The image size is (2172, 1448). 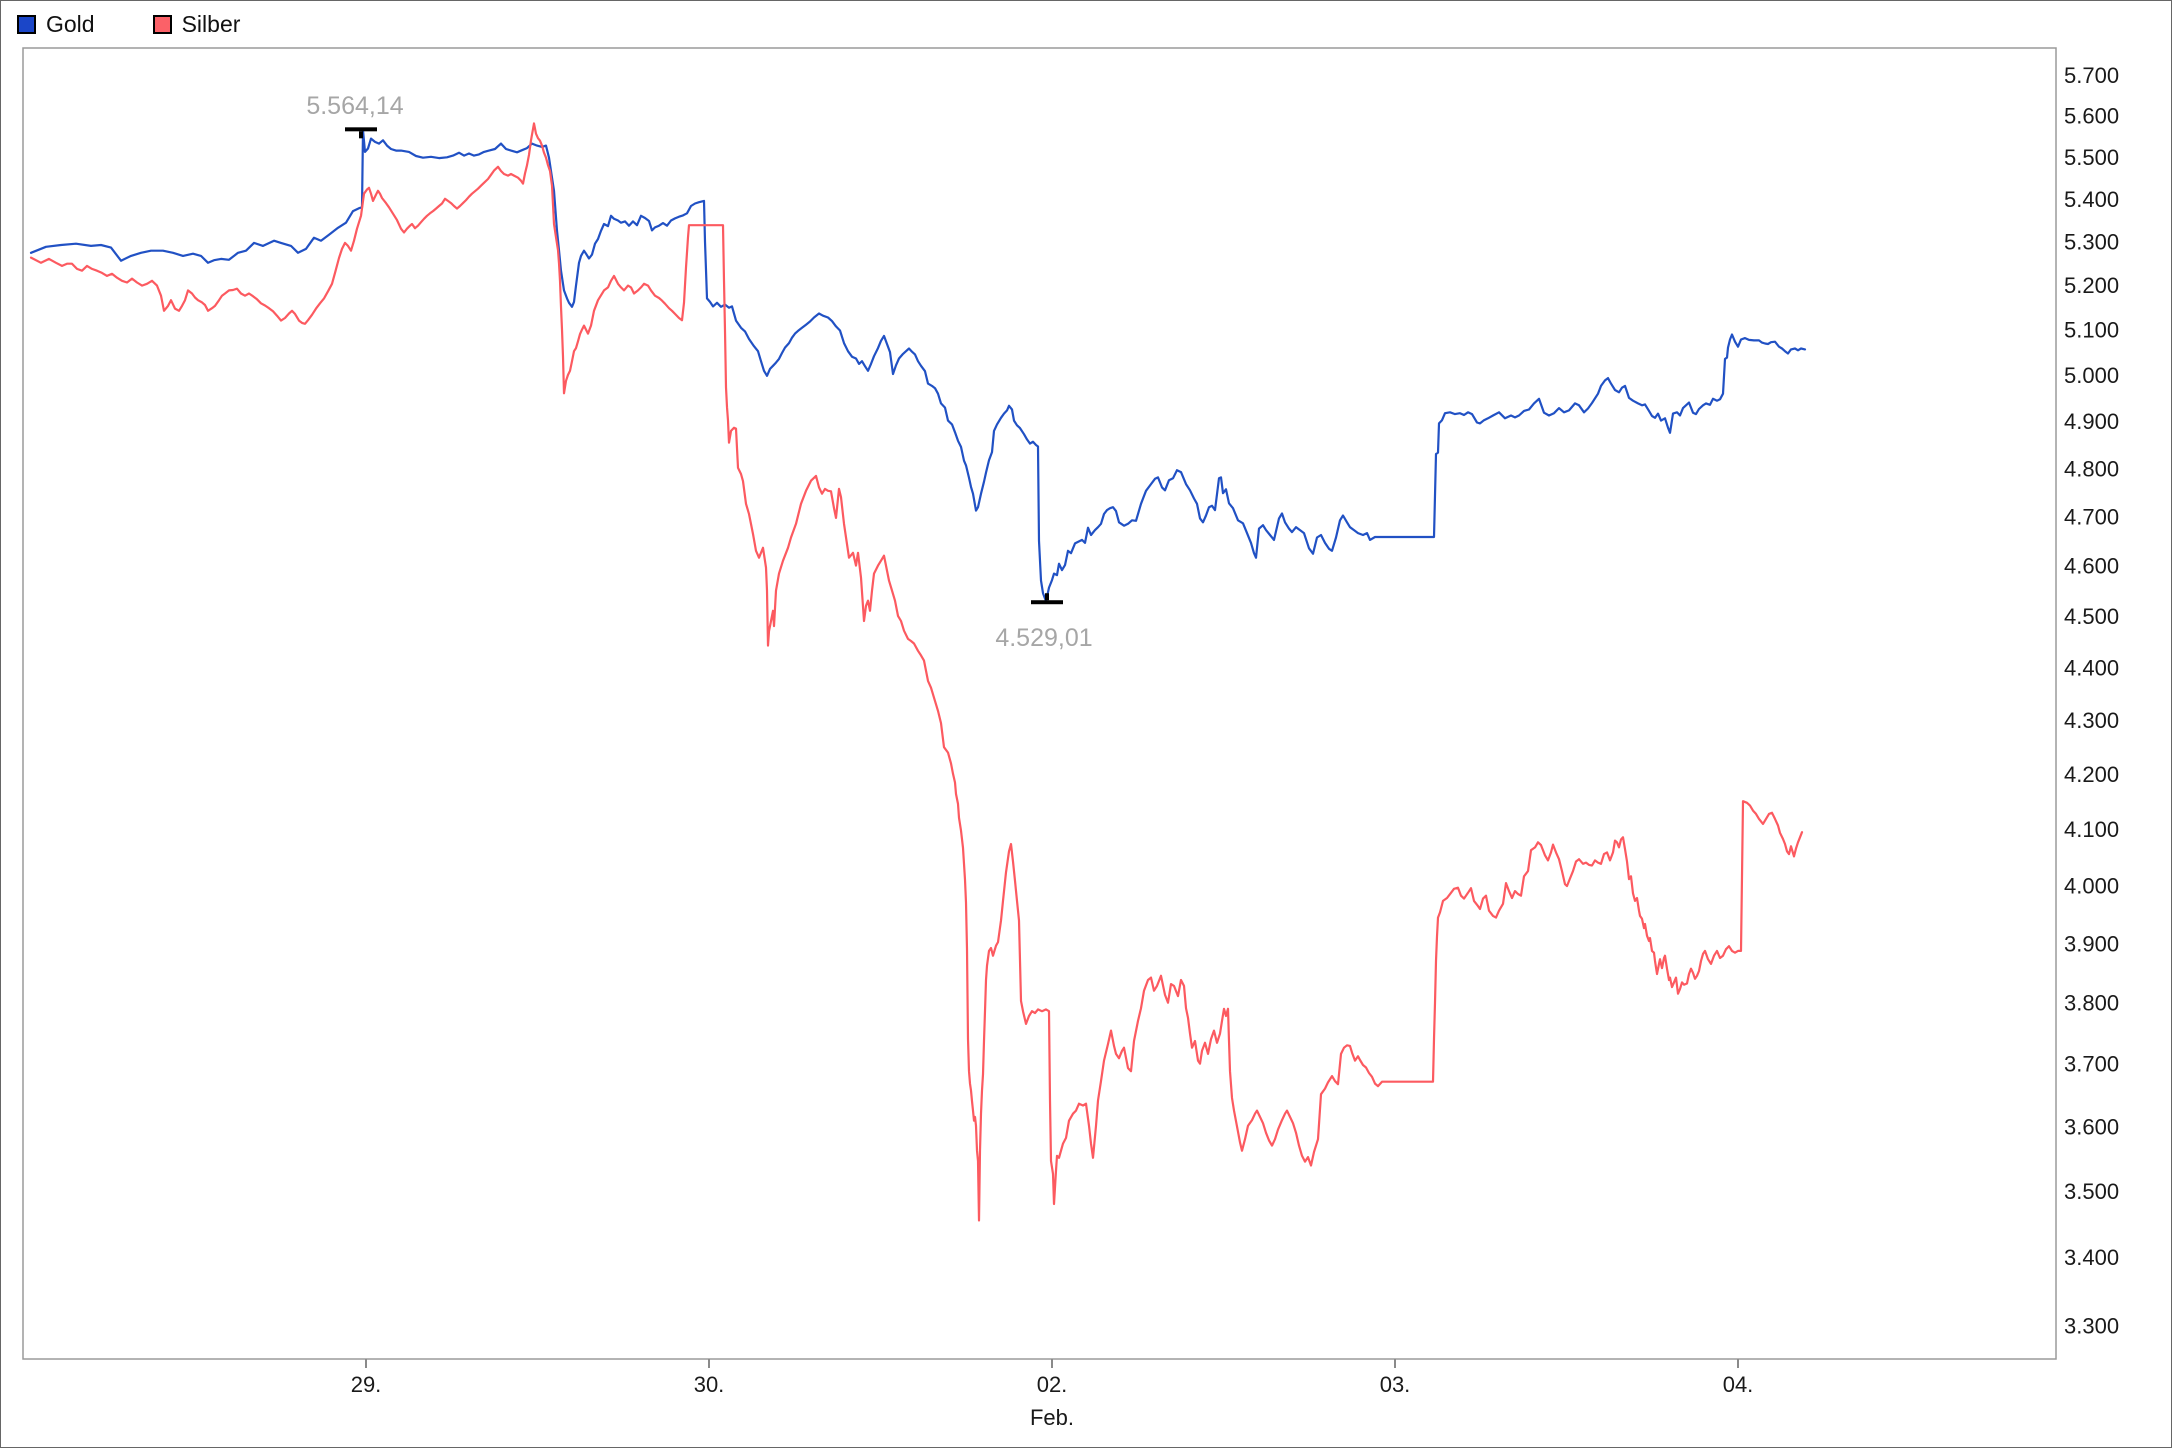 What do you see at coordinates (2091, 285) in the screenshot?
I see `y-axis-tick-label: 5.200` at bounding box center [2091, 285].